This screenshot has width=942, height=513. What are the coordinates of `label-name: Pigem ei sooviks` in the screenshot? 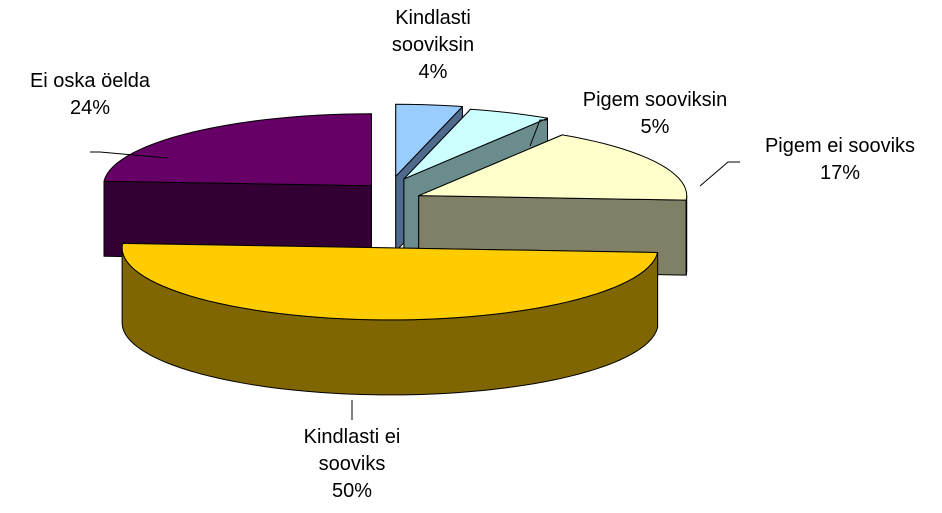 It's located at (840, 146).